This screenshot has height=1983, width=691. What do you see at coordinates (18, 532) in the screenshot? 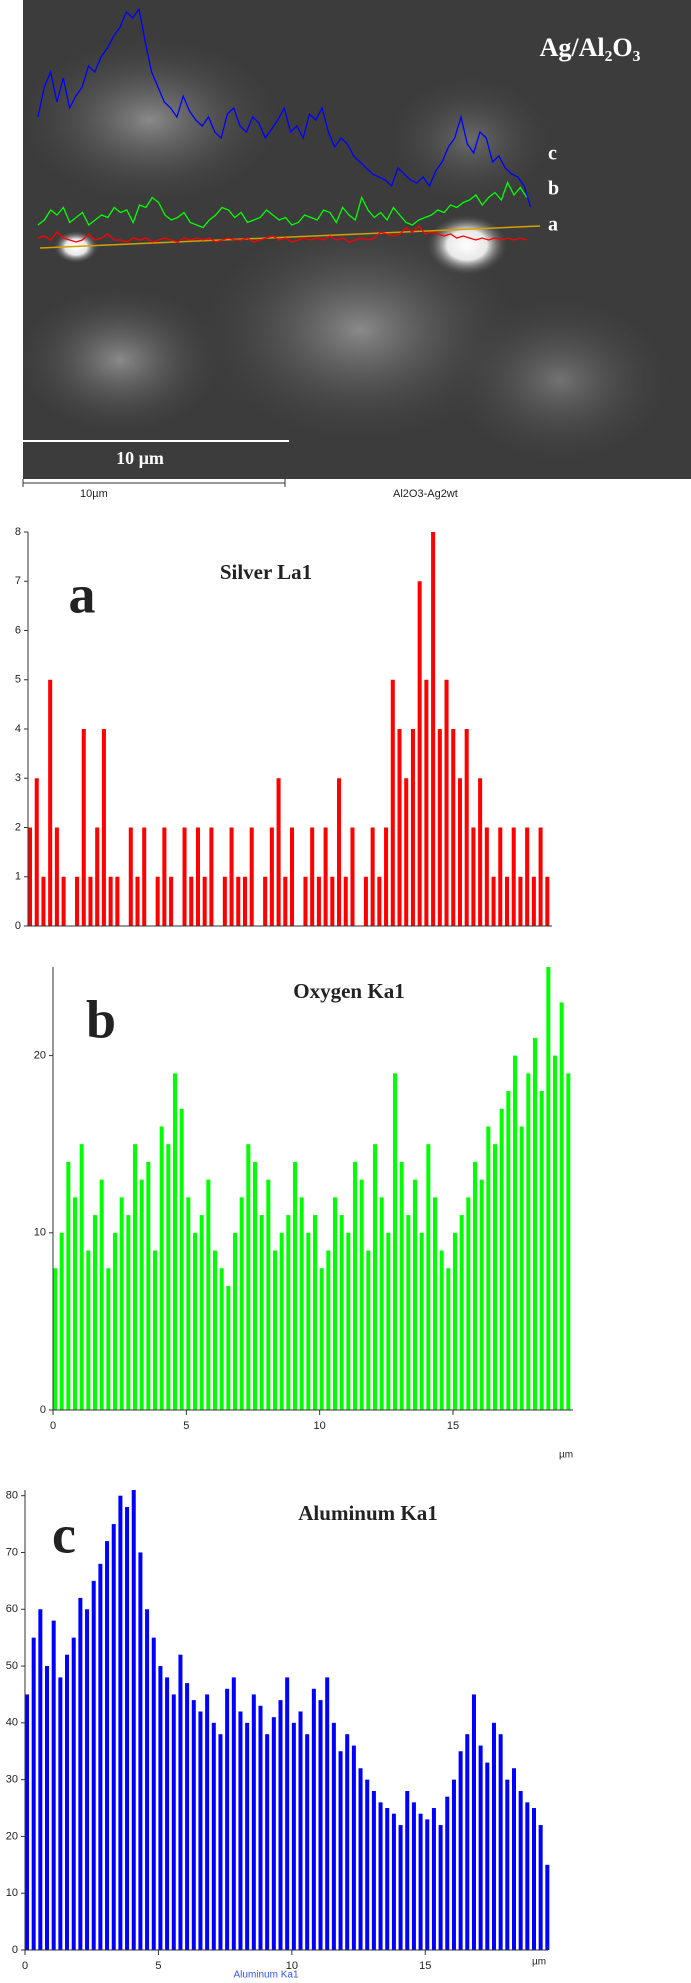
I see `y-tick-label: 8` at bounding box center [18, 532].